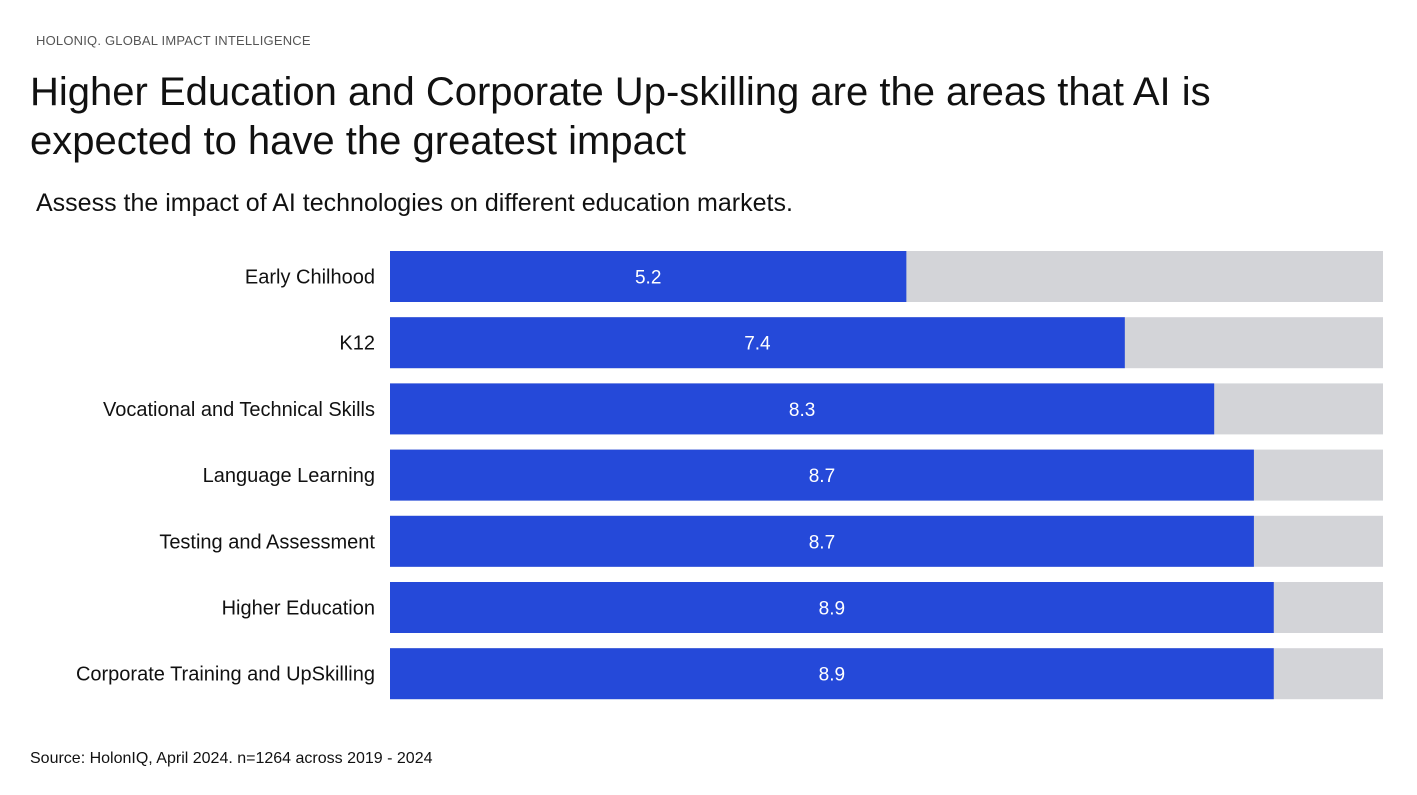  I want to click on bar-group: 8.3 Vocational and Technical Skills, so click(743, 409).